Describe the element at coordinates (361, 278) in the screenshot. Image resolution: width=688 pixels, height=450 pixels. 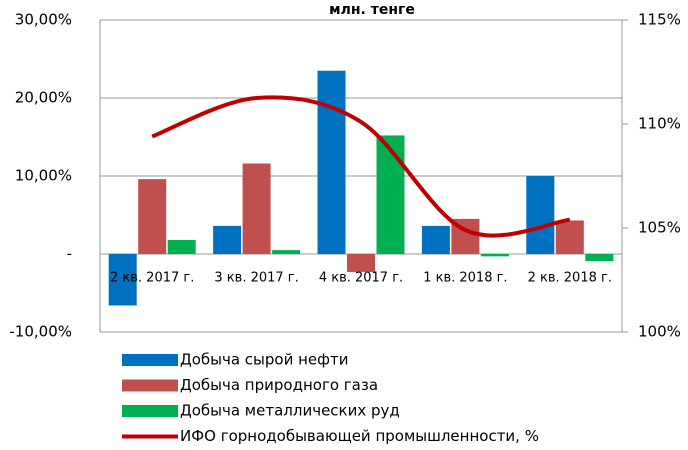
I see `x-tick-label: 4 кв. 2017 г.` at that location.